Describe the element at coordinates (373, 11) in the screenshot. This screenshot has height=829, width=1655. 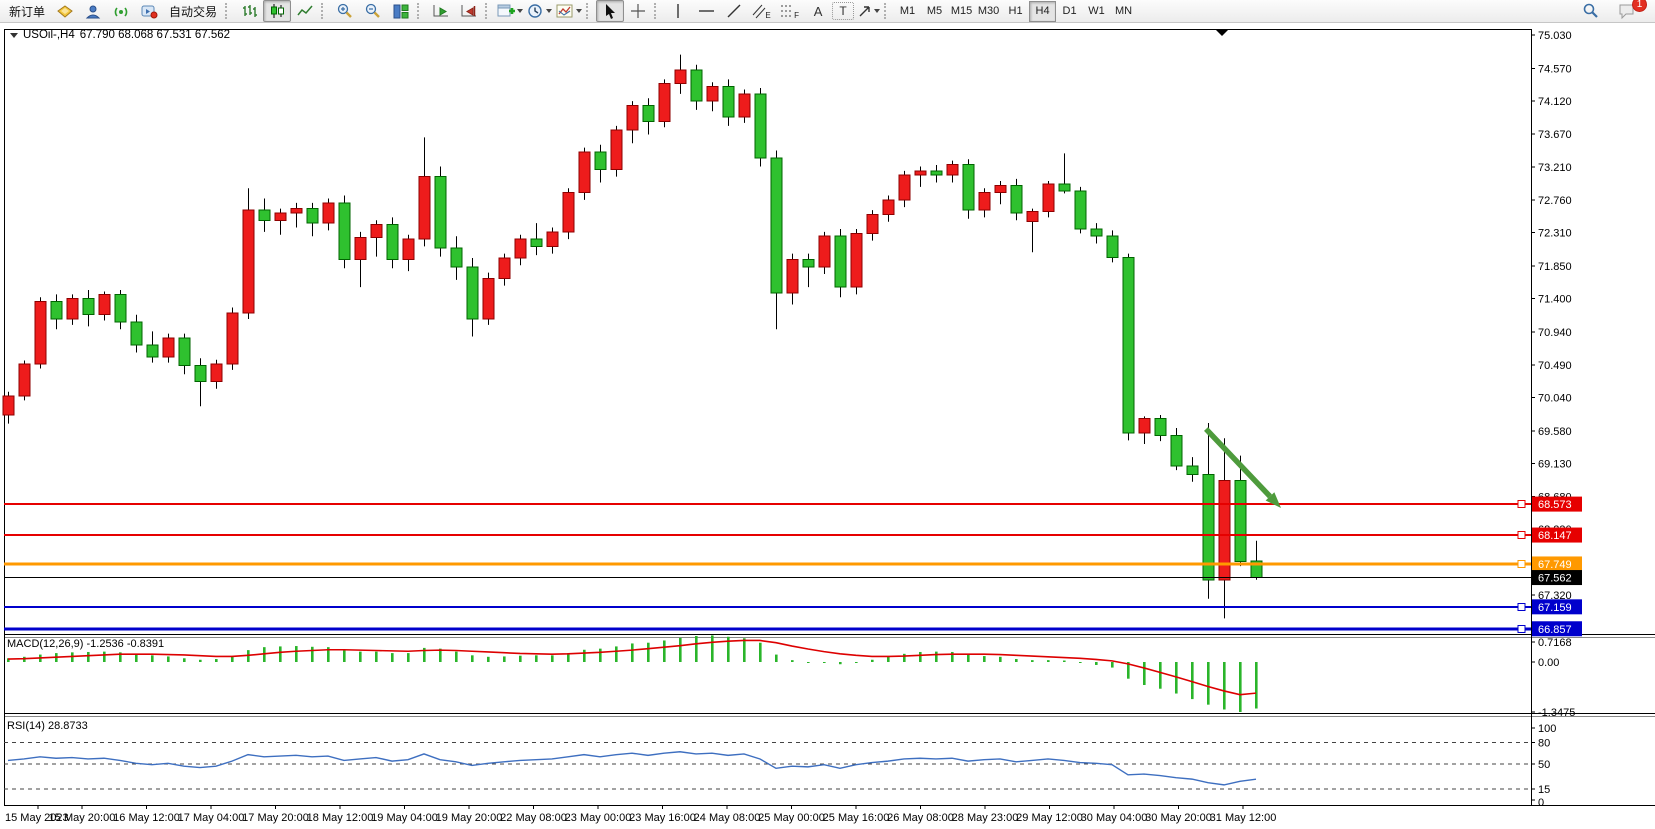
I see `zoom-out-icon` at that location.